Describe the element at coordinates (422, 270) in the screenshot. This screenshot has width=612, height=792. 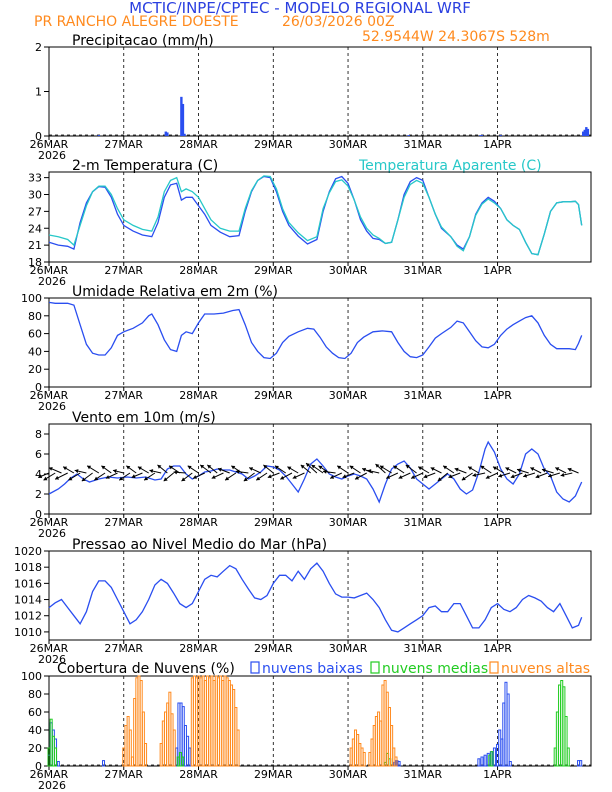
I see `temperature-xtick-label: 31MAR` at that location.